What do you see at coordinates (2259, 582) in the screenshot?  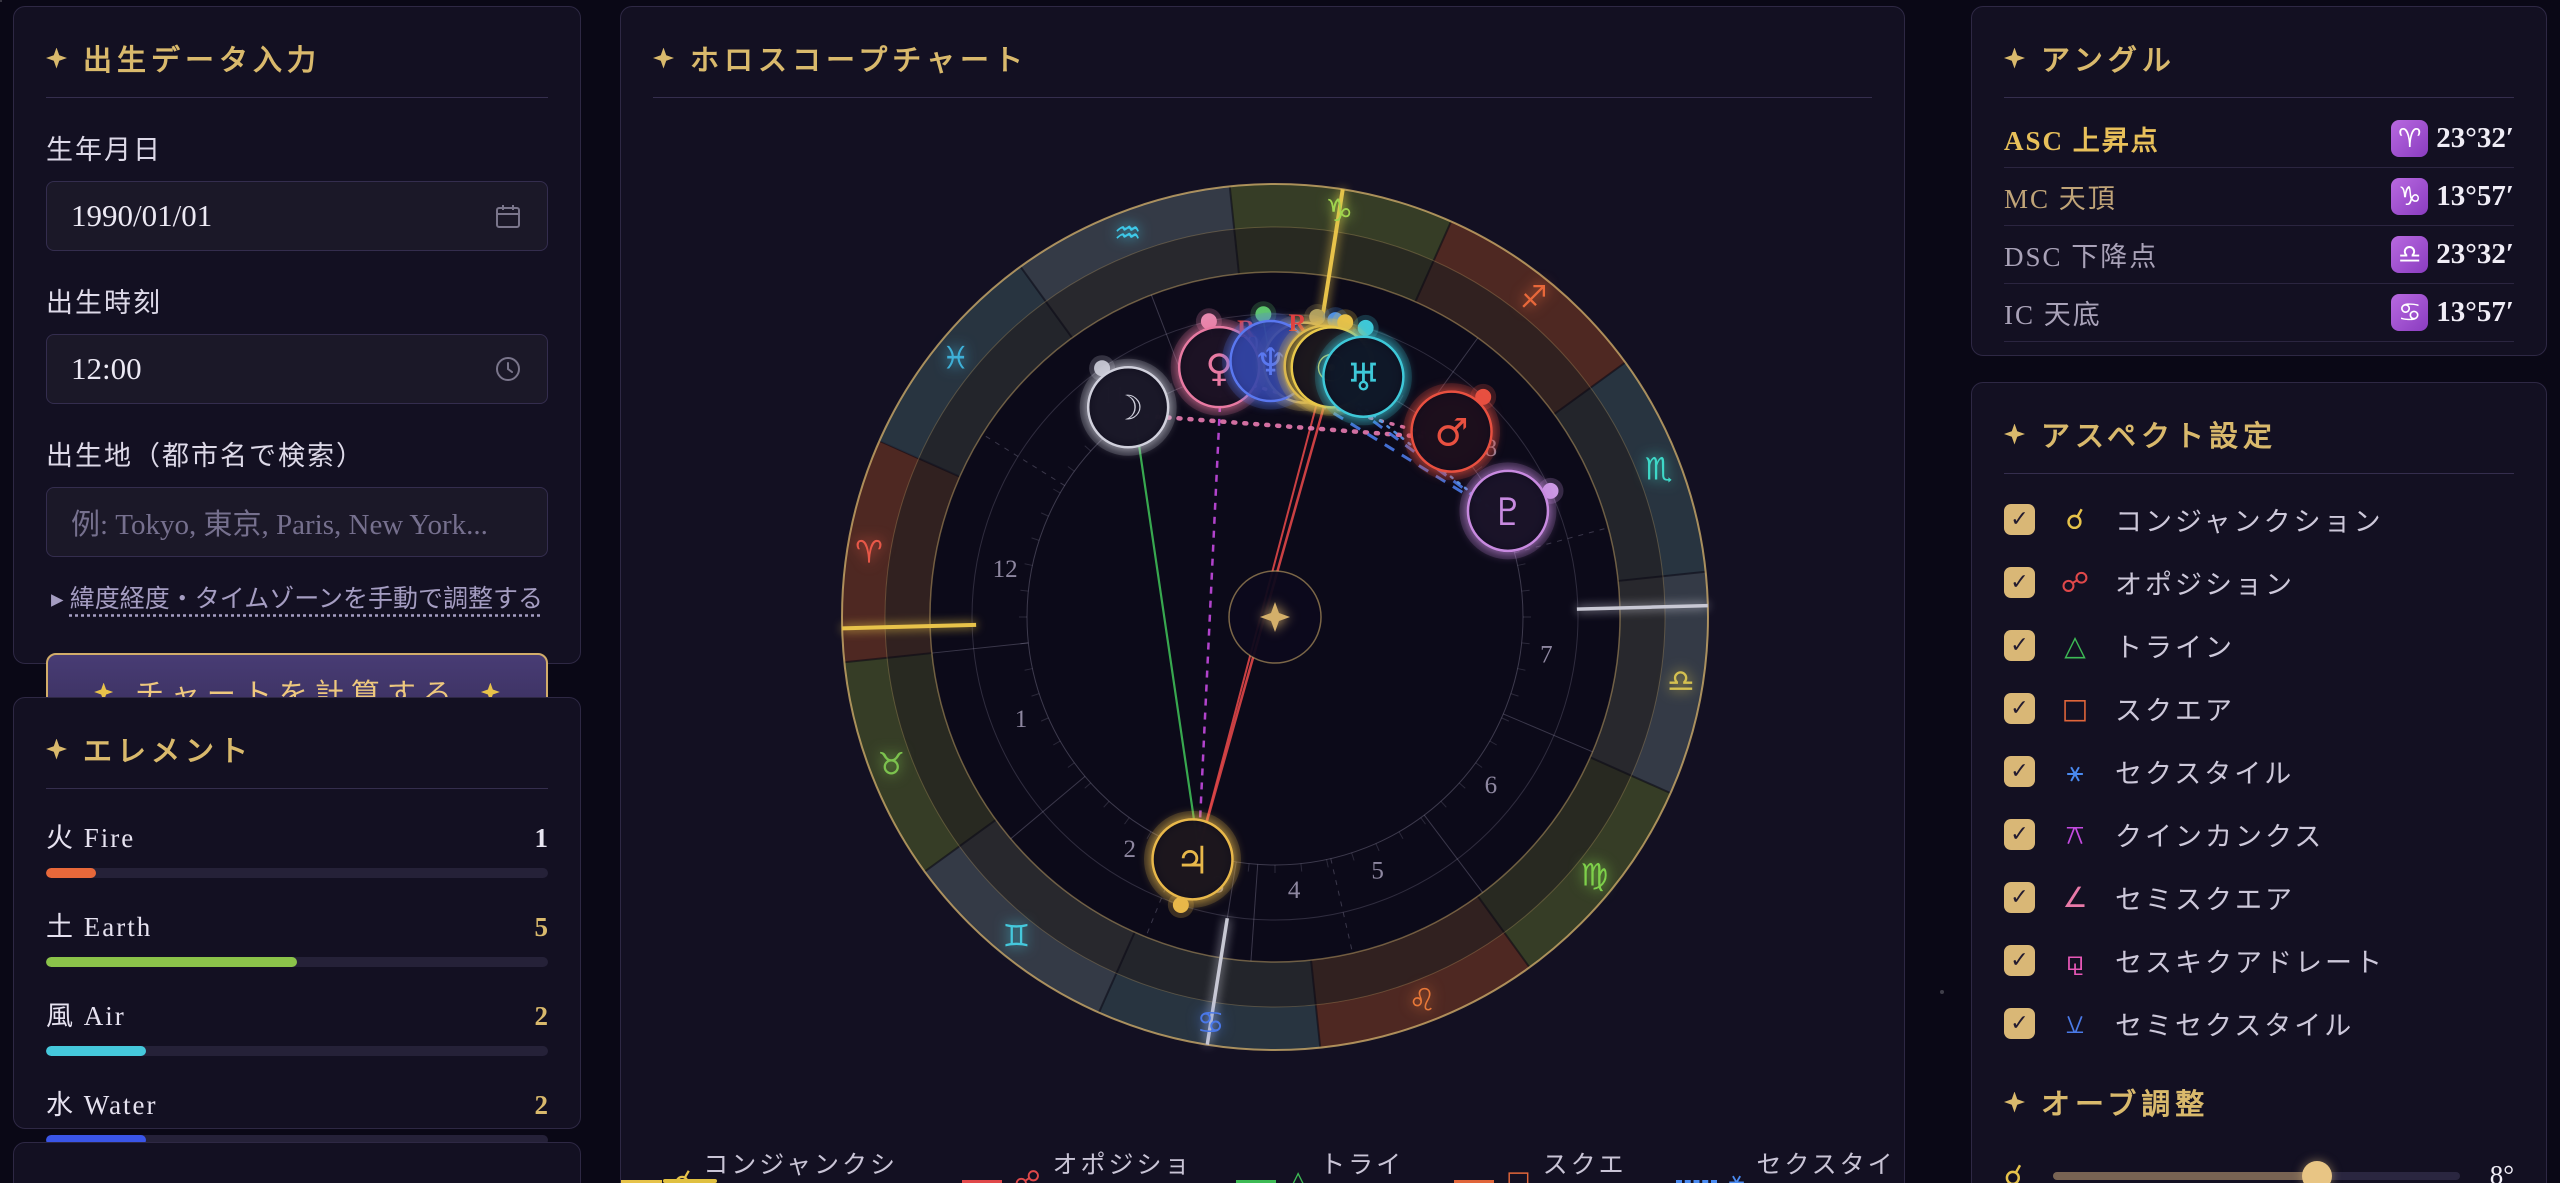 I see `aspect-toggle-row: ✓ ☍ オポジション` at bounding box center [2259, 582].